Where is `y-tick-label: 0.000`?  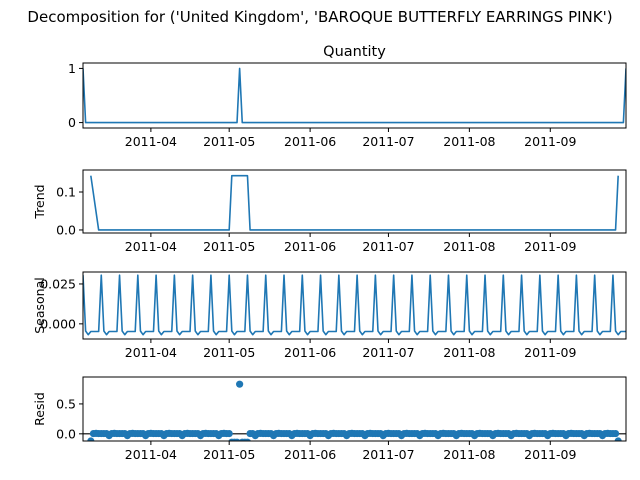 y-tick-label: 0.000 is located at coordinates (58, 323).